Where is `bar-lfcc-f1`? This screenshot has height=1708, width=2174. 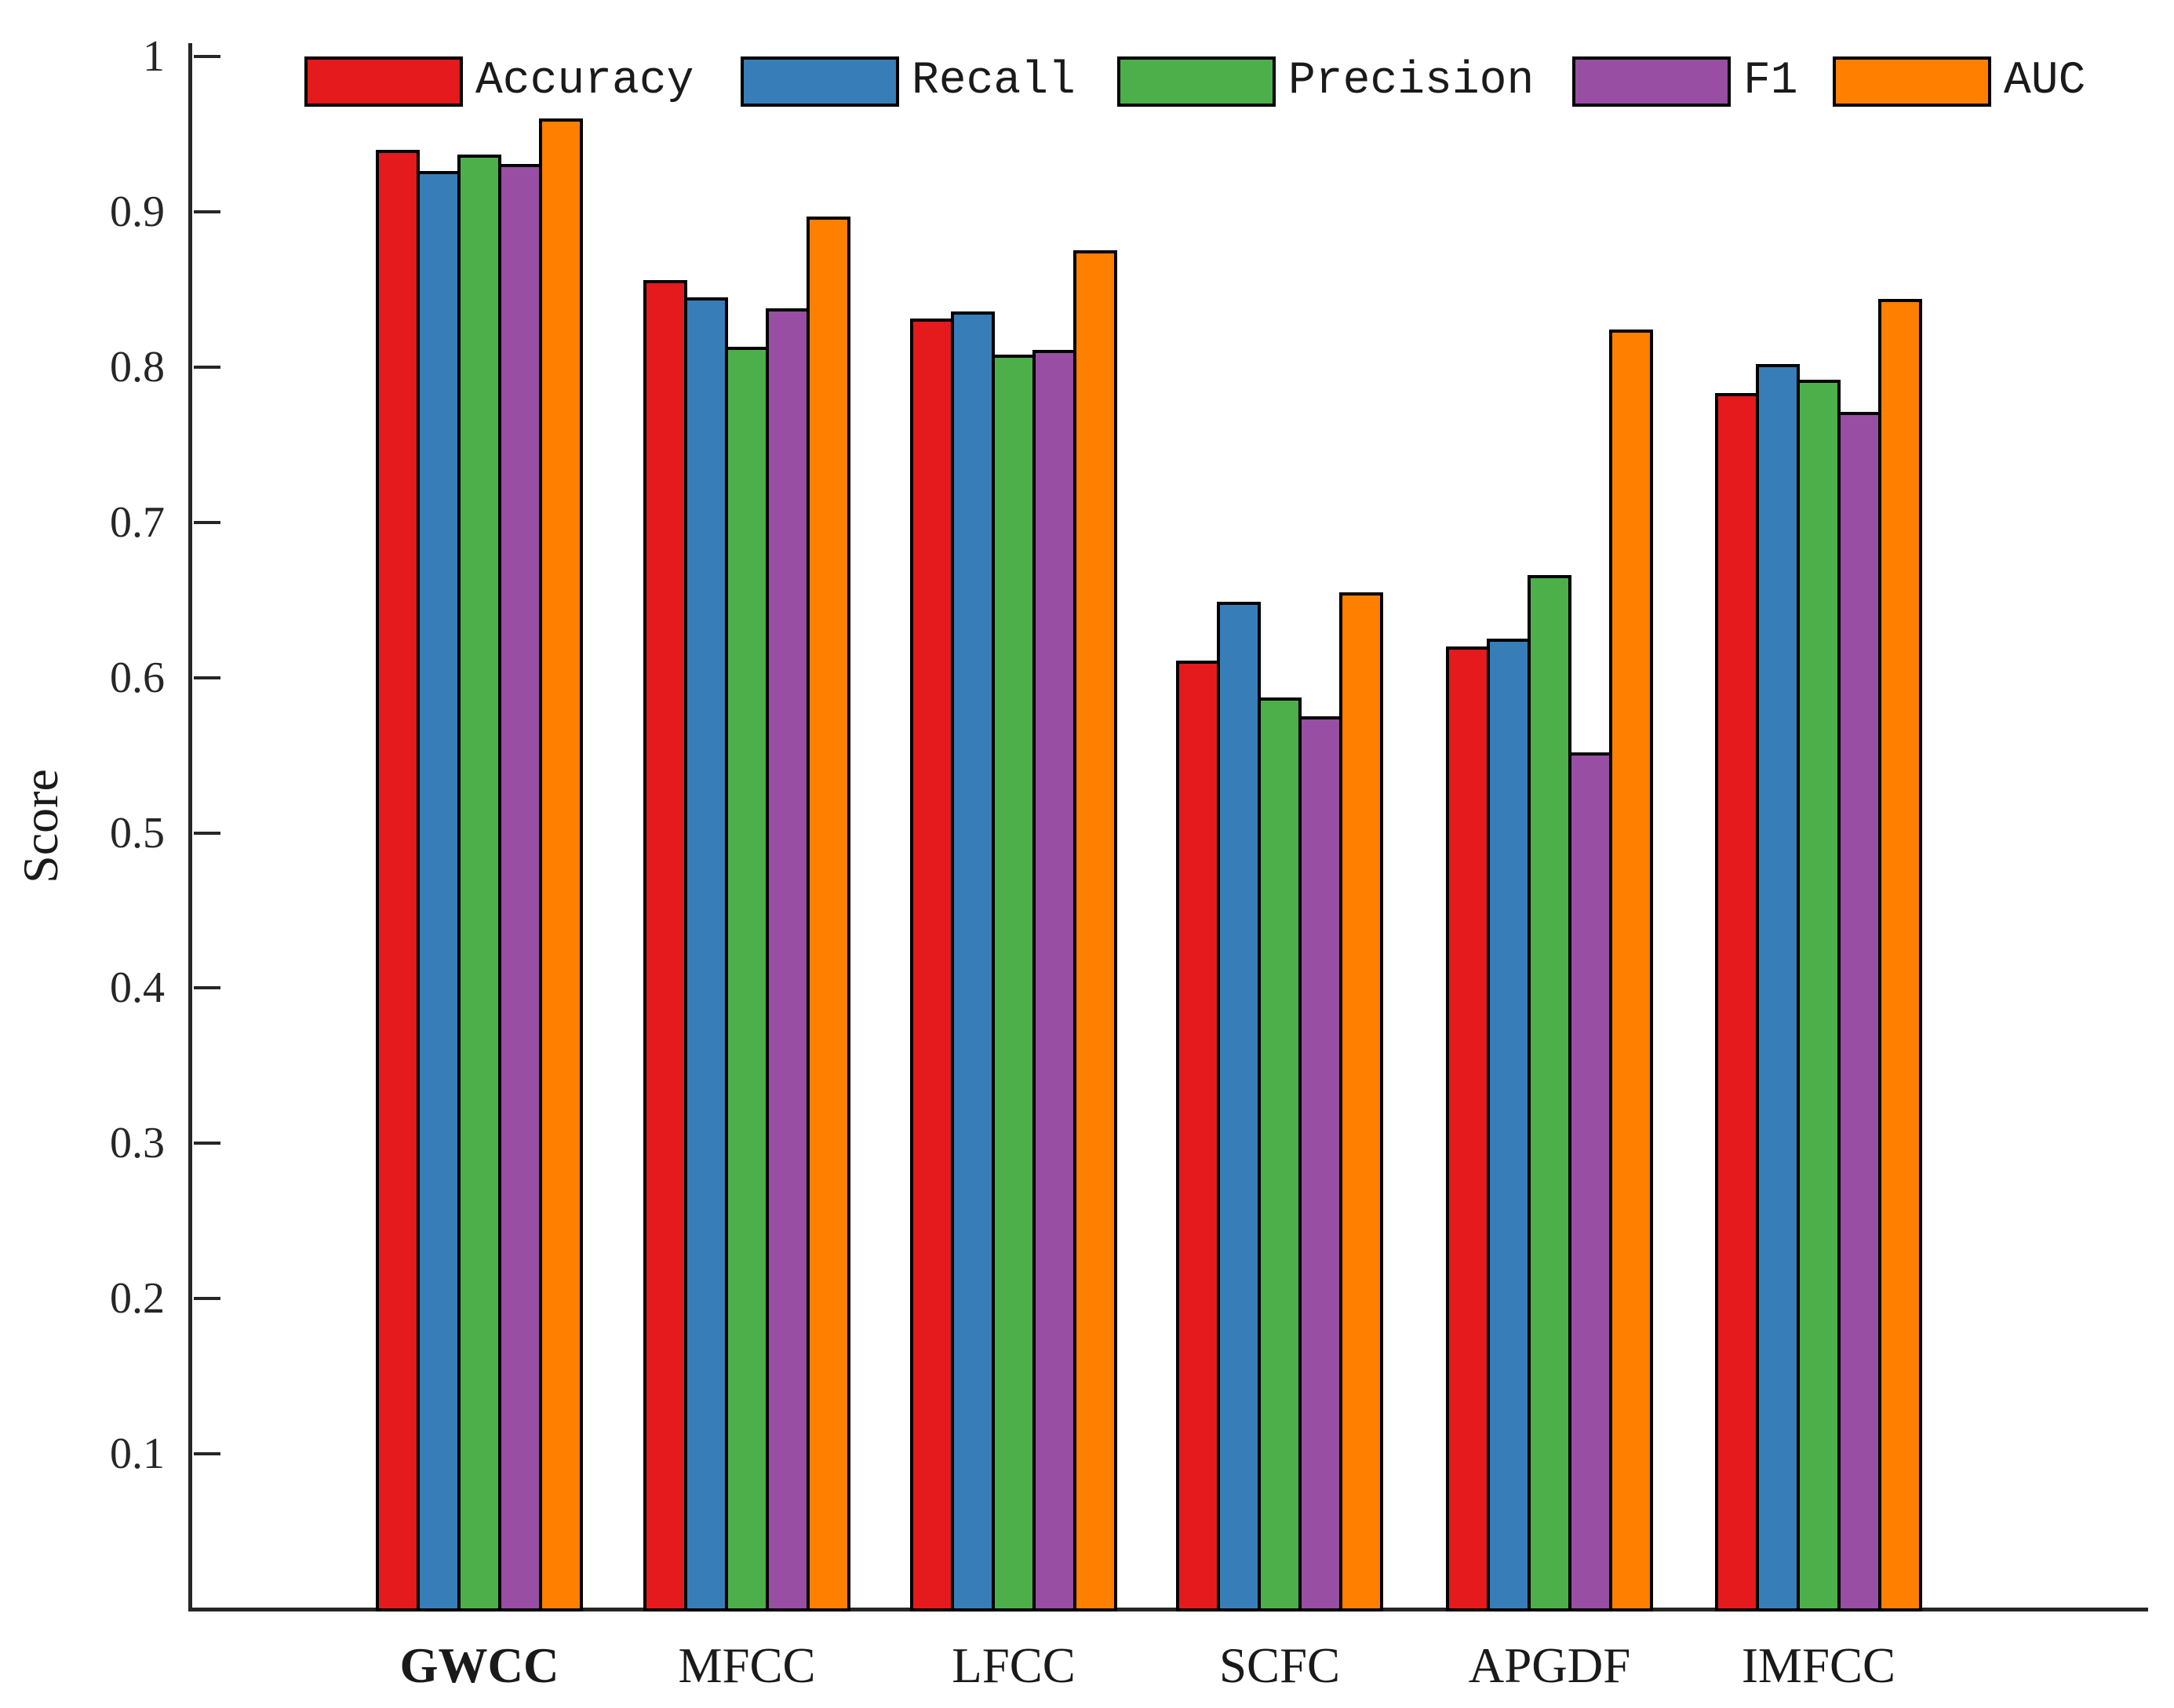 bar-lfcc-f1 is located at coordinates (1054, 980).